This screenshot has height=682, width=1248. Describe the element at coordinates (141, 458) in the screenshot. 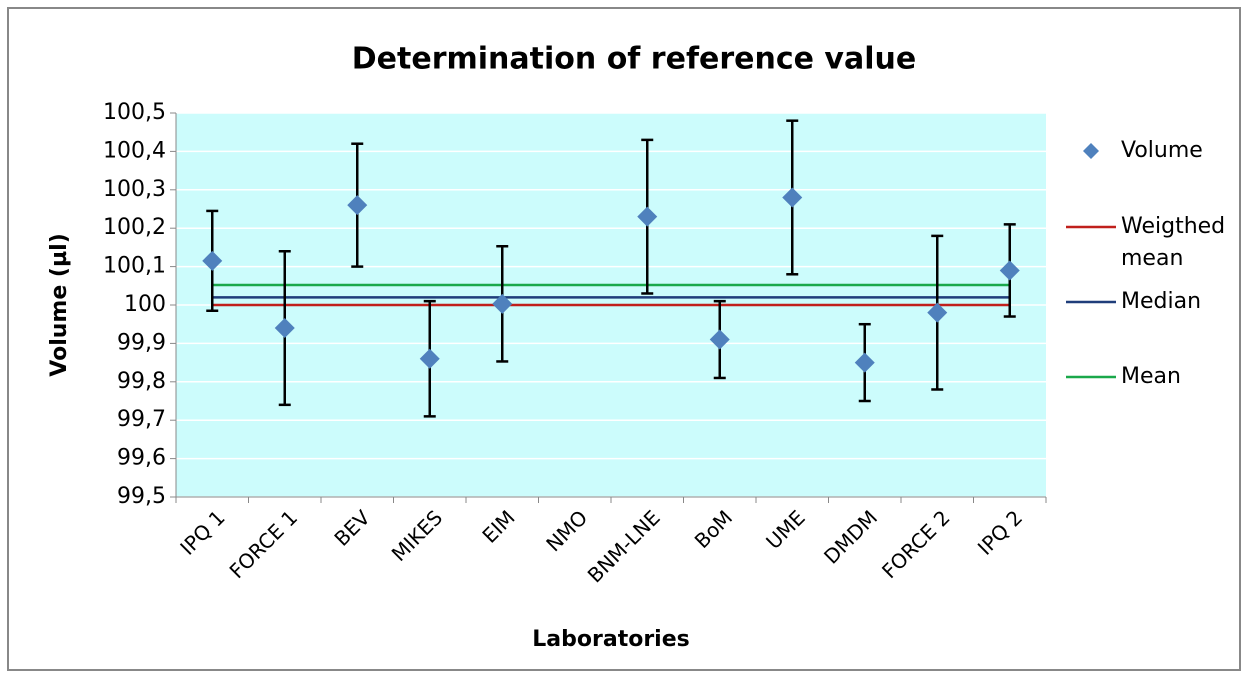

I see `y-tick-label: 99,6` at that location.